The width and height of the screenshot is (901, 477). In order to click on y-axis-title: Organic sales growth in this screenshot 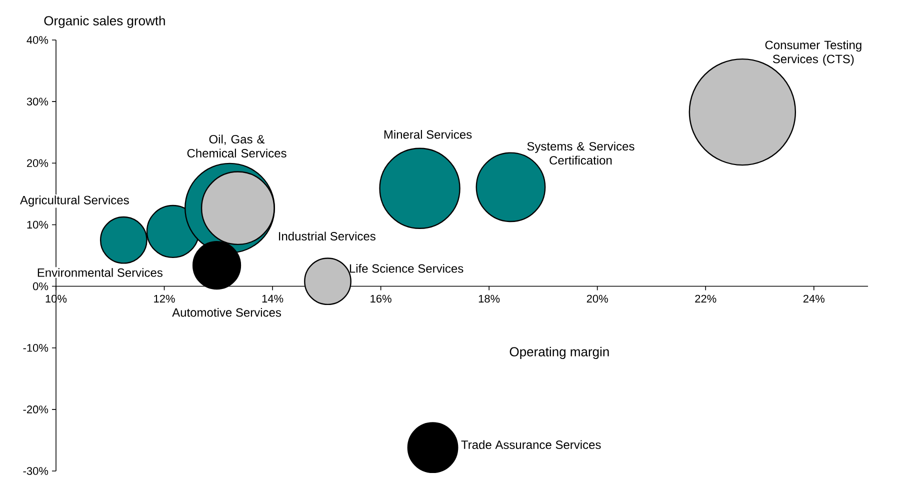, I will do `click(104, 22)`.